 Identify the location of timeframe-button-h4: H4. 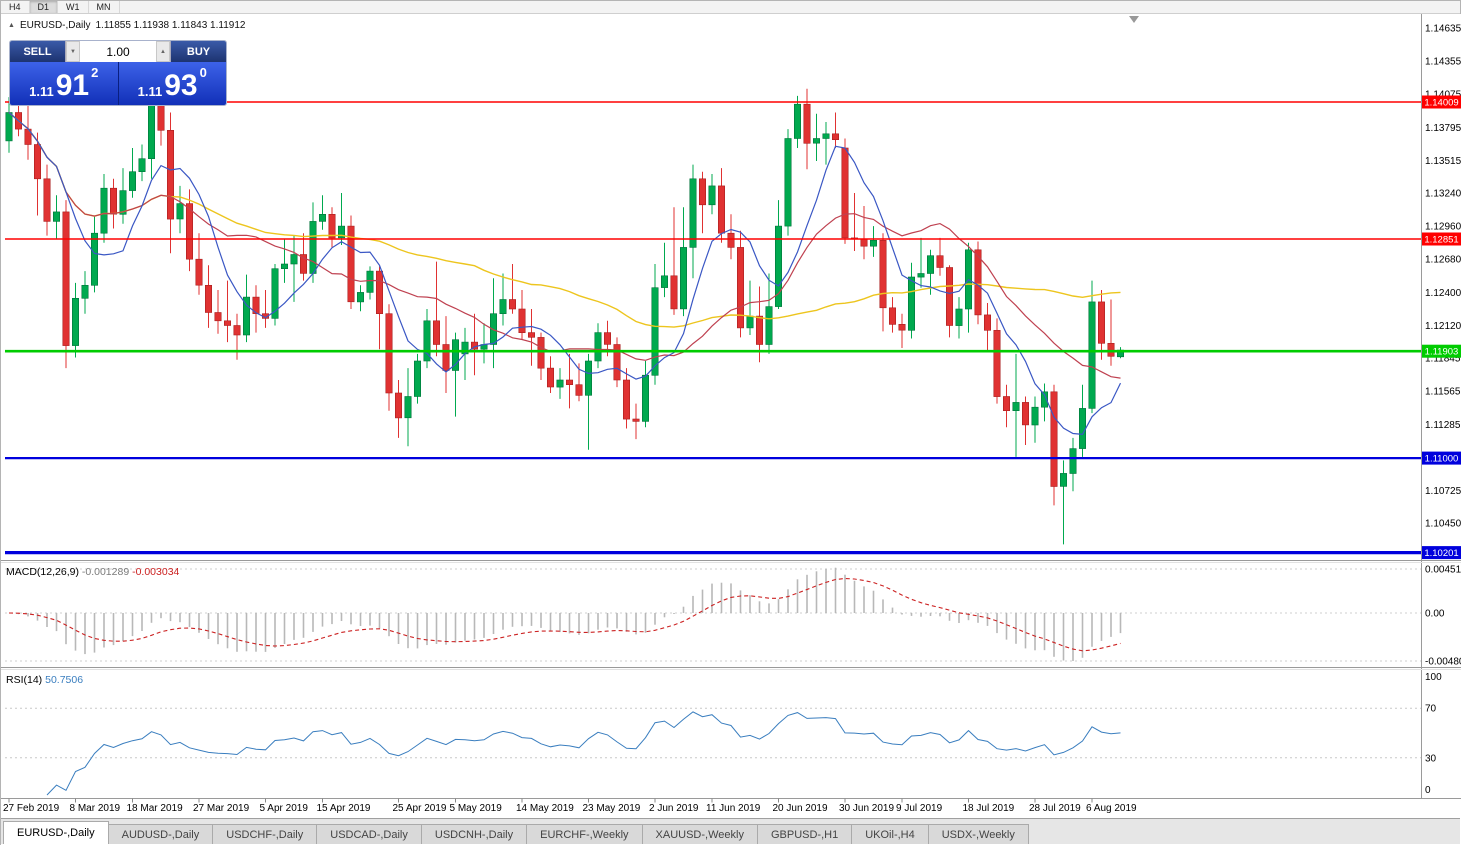
(15, 7).